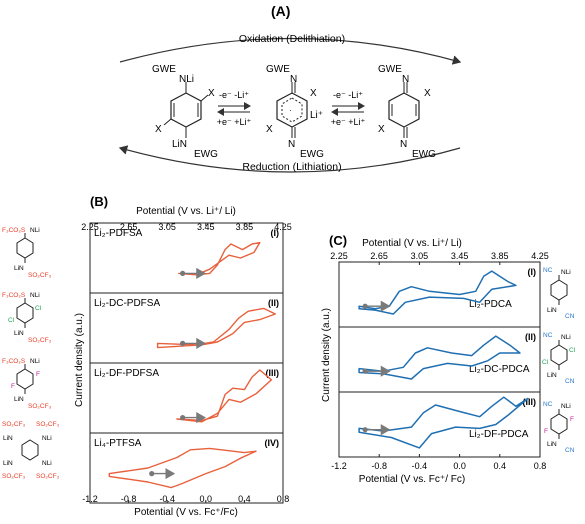  What do you see at coordinates (316, 115) in the screenshot?
I see `svg-text: Li⁺` at bounding box center [316, 115].